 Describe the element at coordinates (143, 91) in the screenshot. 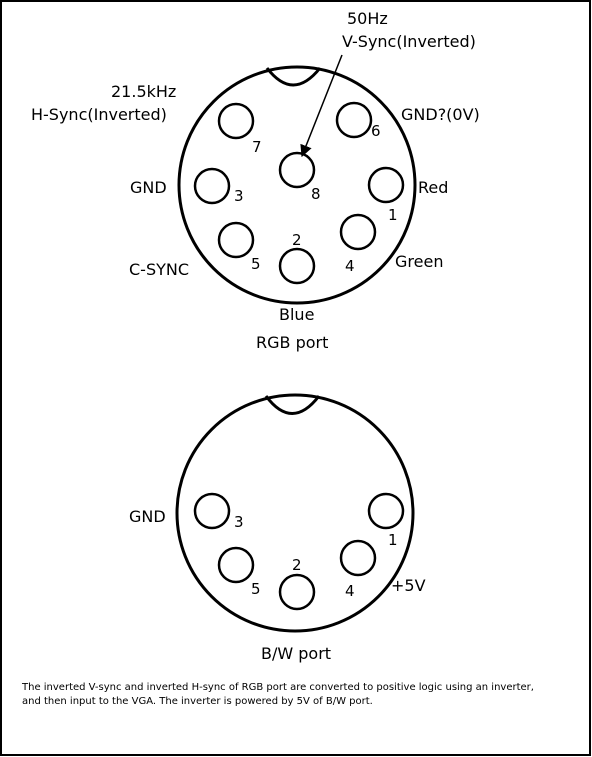

I see `rgb-pin-7-label-line1: 21.5kHz` at that location.